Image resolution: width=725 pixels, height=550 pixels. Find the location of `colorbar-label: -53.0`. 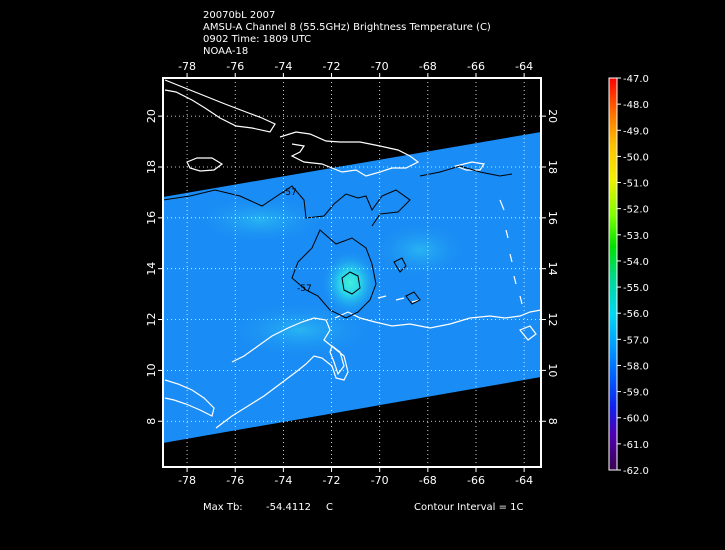

colorbar-label: -53.0 is located at coordinates (636, 236).